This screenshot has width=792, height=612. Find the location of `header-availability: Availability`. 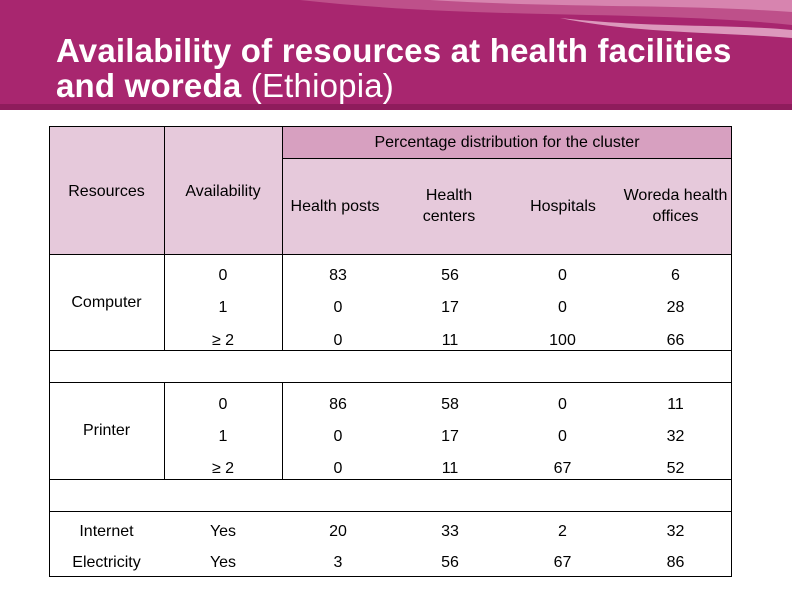

header-availability: Availability is located at coordinates (223, 191).